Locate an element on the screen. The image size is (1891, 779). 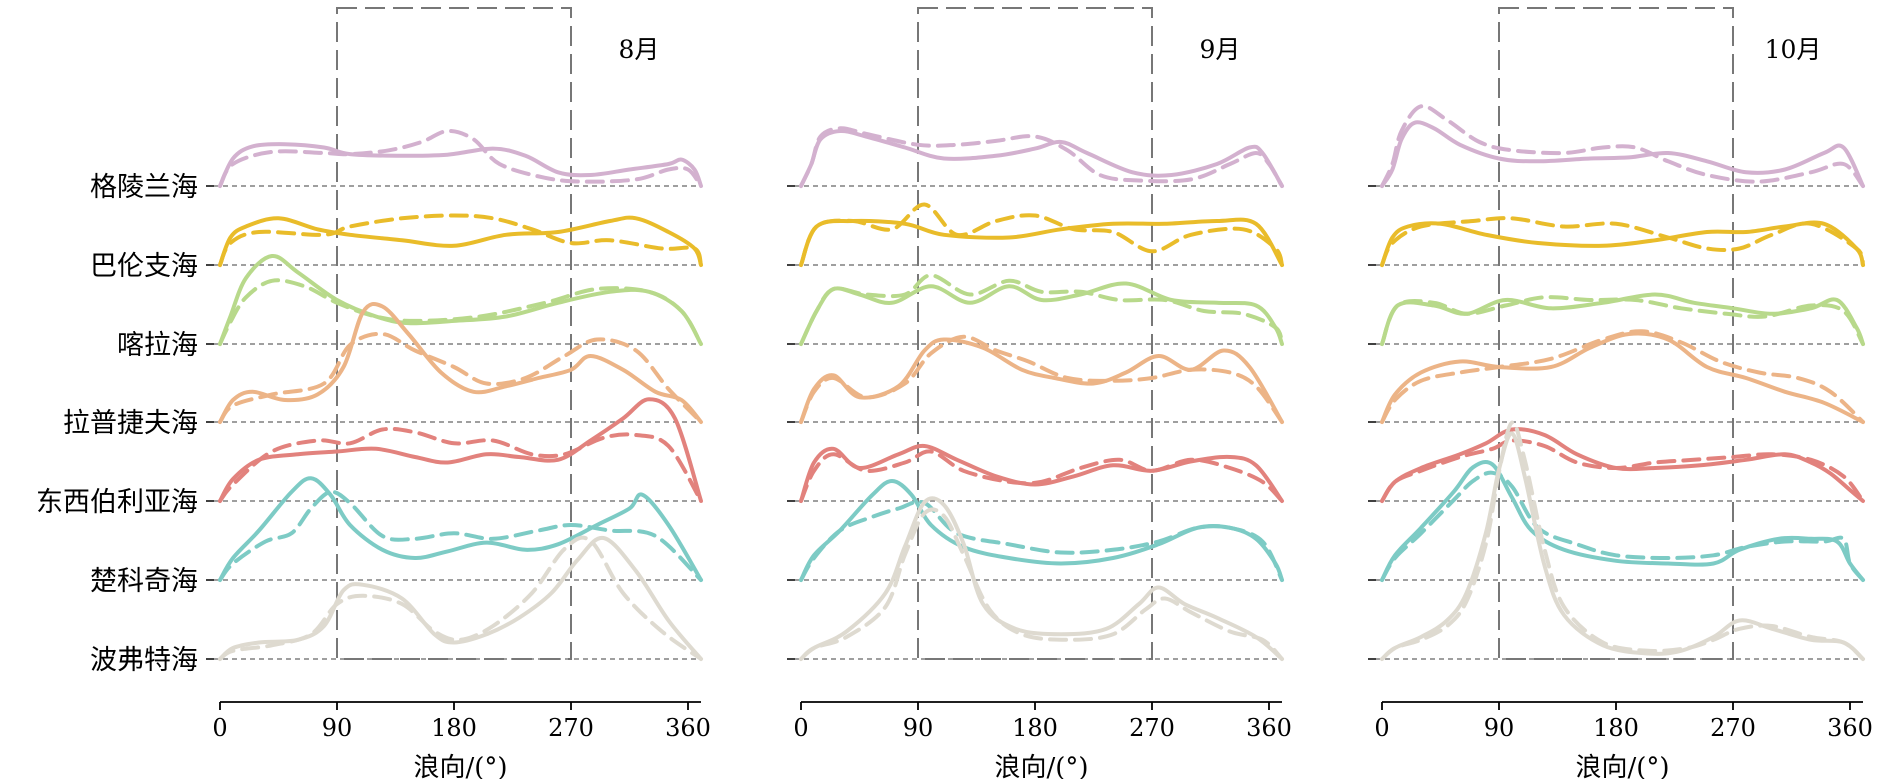
panel-title: 8月 is located at coordinates (638, 49).